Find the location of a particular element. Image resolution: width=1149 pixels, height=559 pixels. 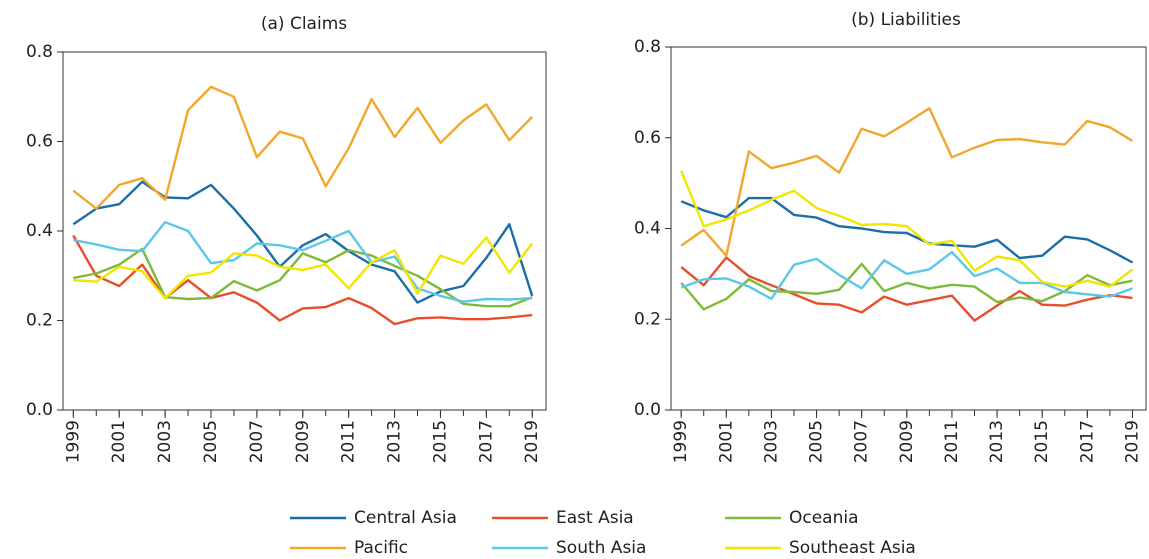

legend-label: Pacific is located at coordinates (381, 548).